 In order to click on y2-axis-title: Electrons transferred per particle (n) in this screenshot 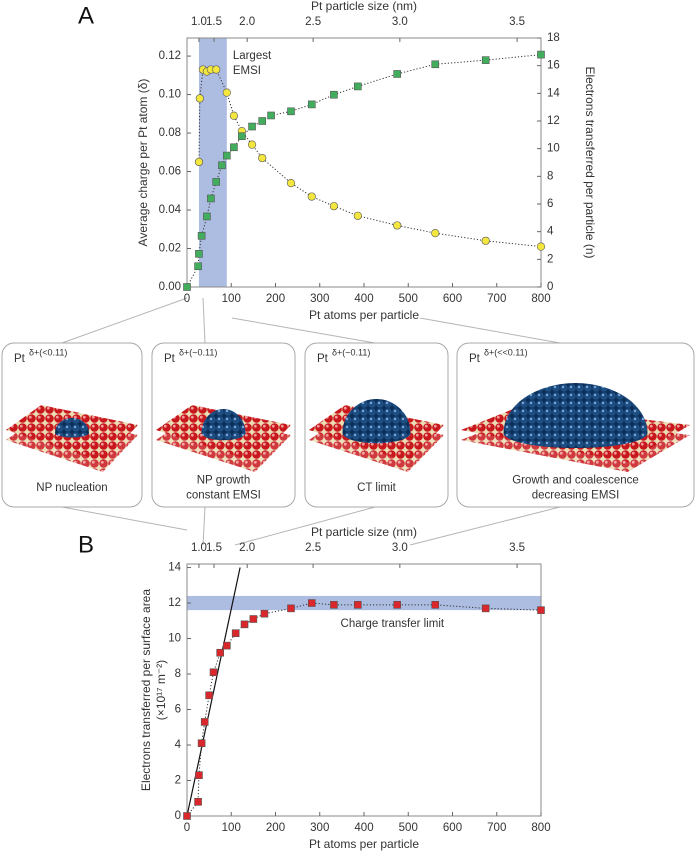, I will do `click(590, 162)`.